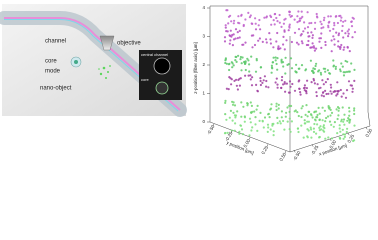 The width and height of the screenshot is (378, 240). Describe the element at coordinates (203, 64) in the screenshot. I see `z-tick-label: 2` at that location.